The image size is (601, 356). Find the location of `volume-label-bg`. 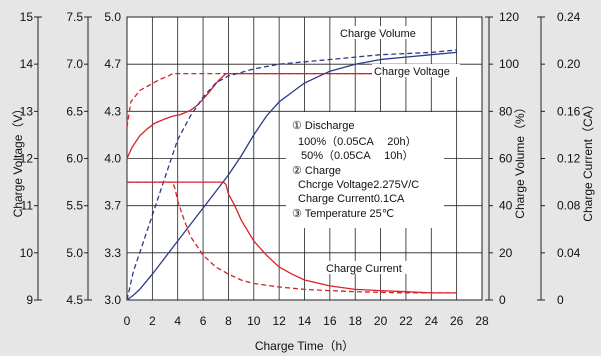

volume-label-bg is located at coordinates (381, 32).